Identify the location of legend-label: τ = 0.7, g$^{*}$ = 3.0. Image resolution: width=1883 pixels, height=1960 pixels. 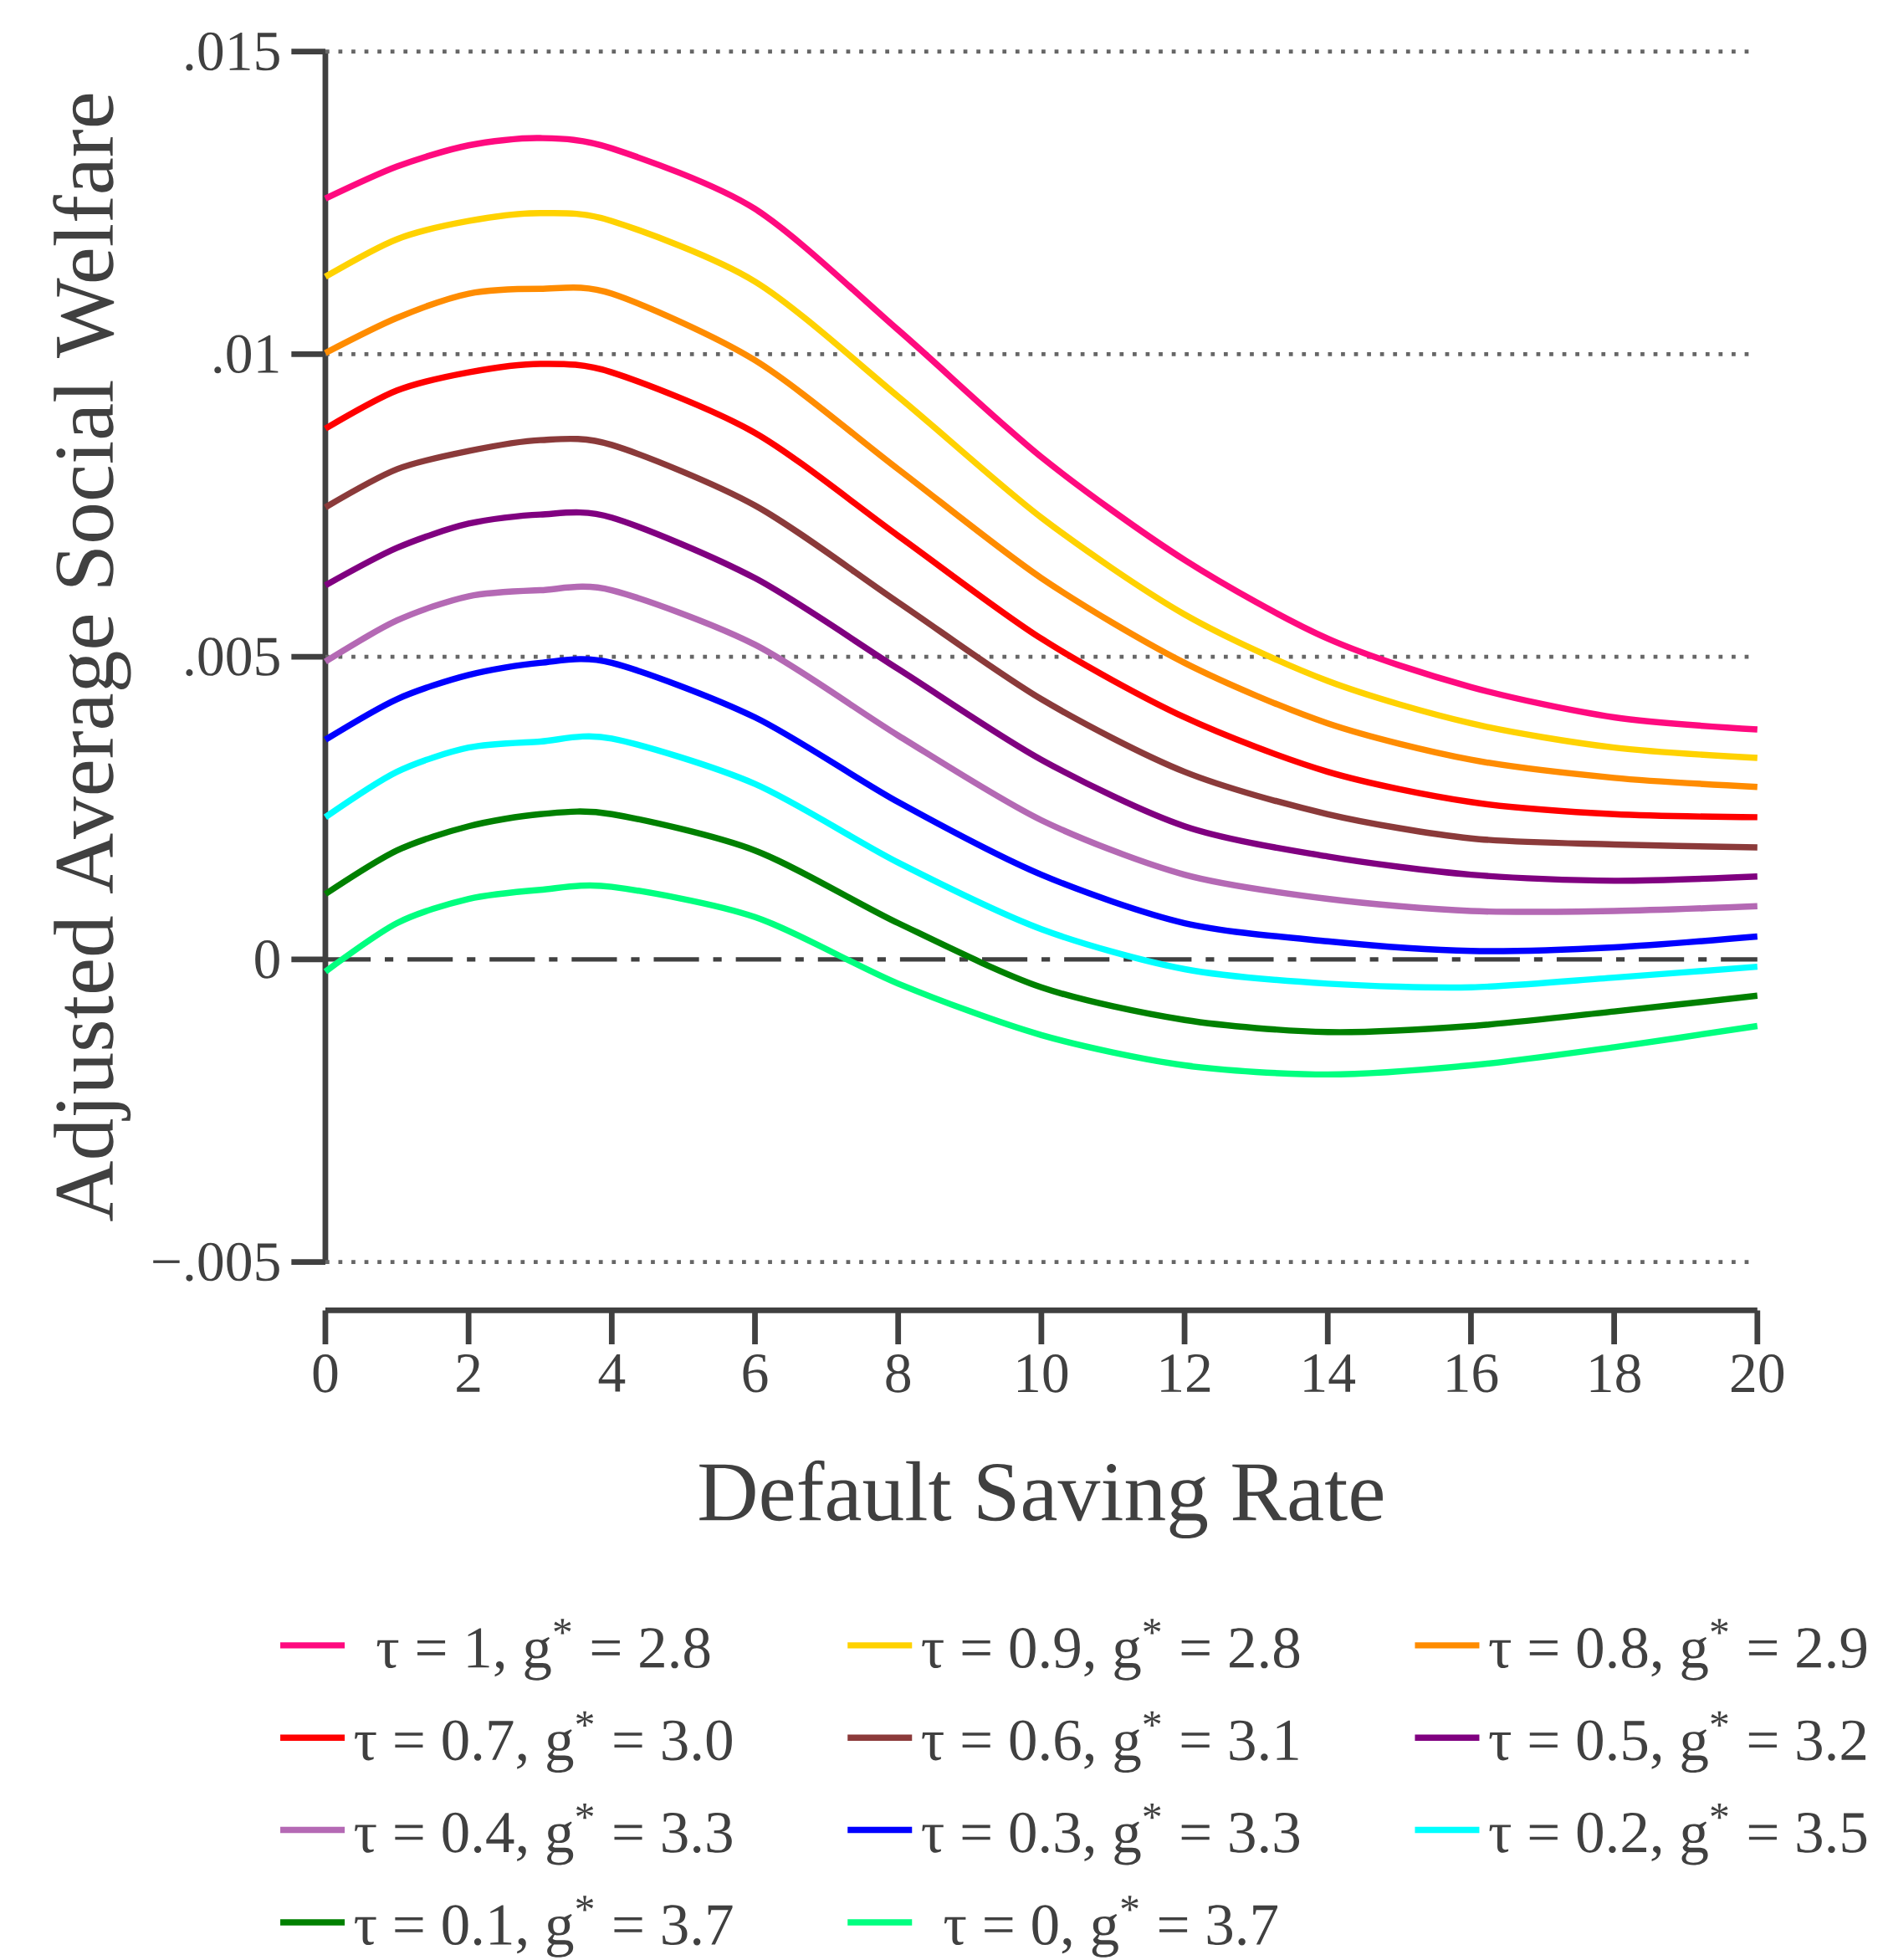
(543, 1742).